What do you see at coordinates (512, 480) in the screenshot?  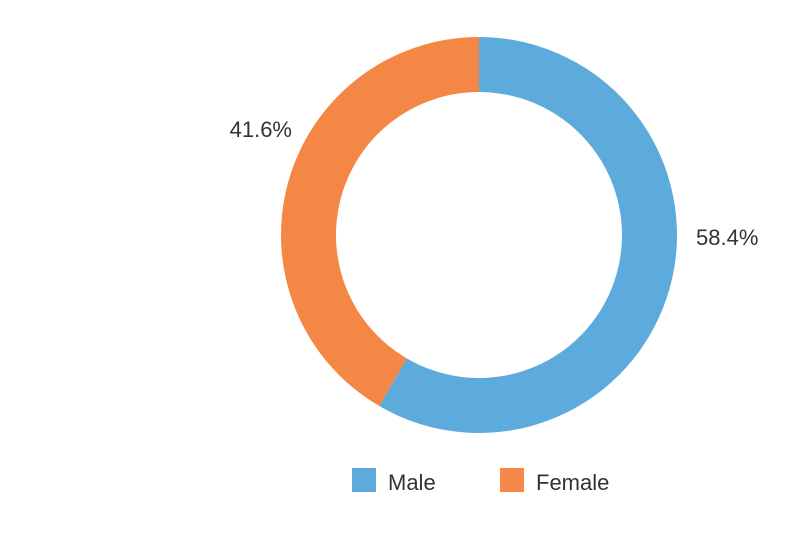 I see `legend-swatch-female` at bounding box center [512, 480].